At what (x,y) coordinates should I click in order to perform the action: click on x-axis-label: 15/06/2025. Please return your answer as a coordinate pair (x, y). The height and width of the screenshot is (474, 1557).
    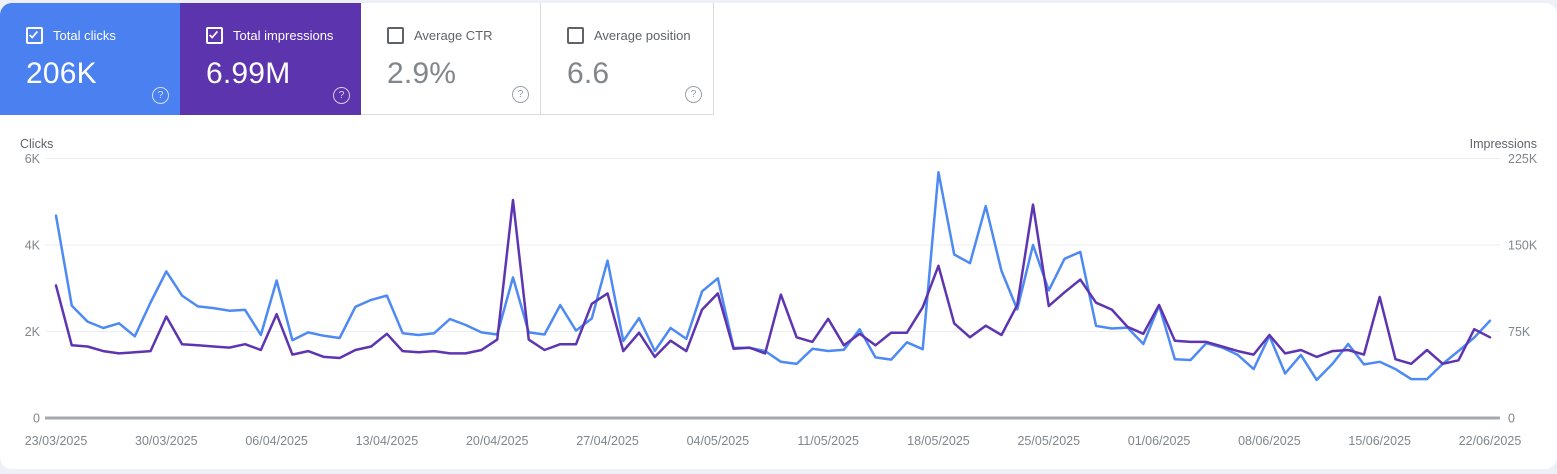
    Looking at the image, I should click on (1379, 441).